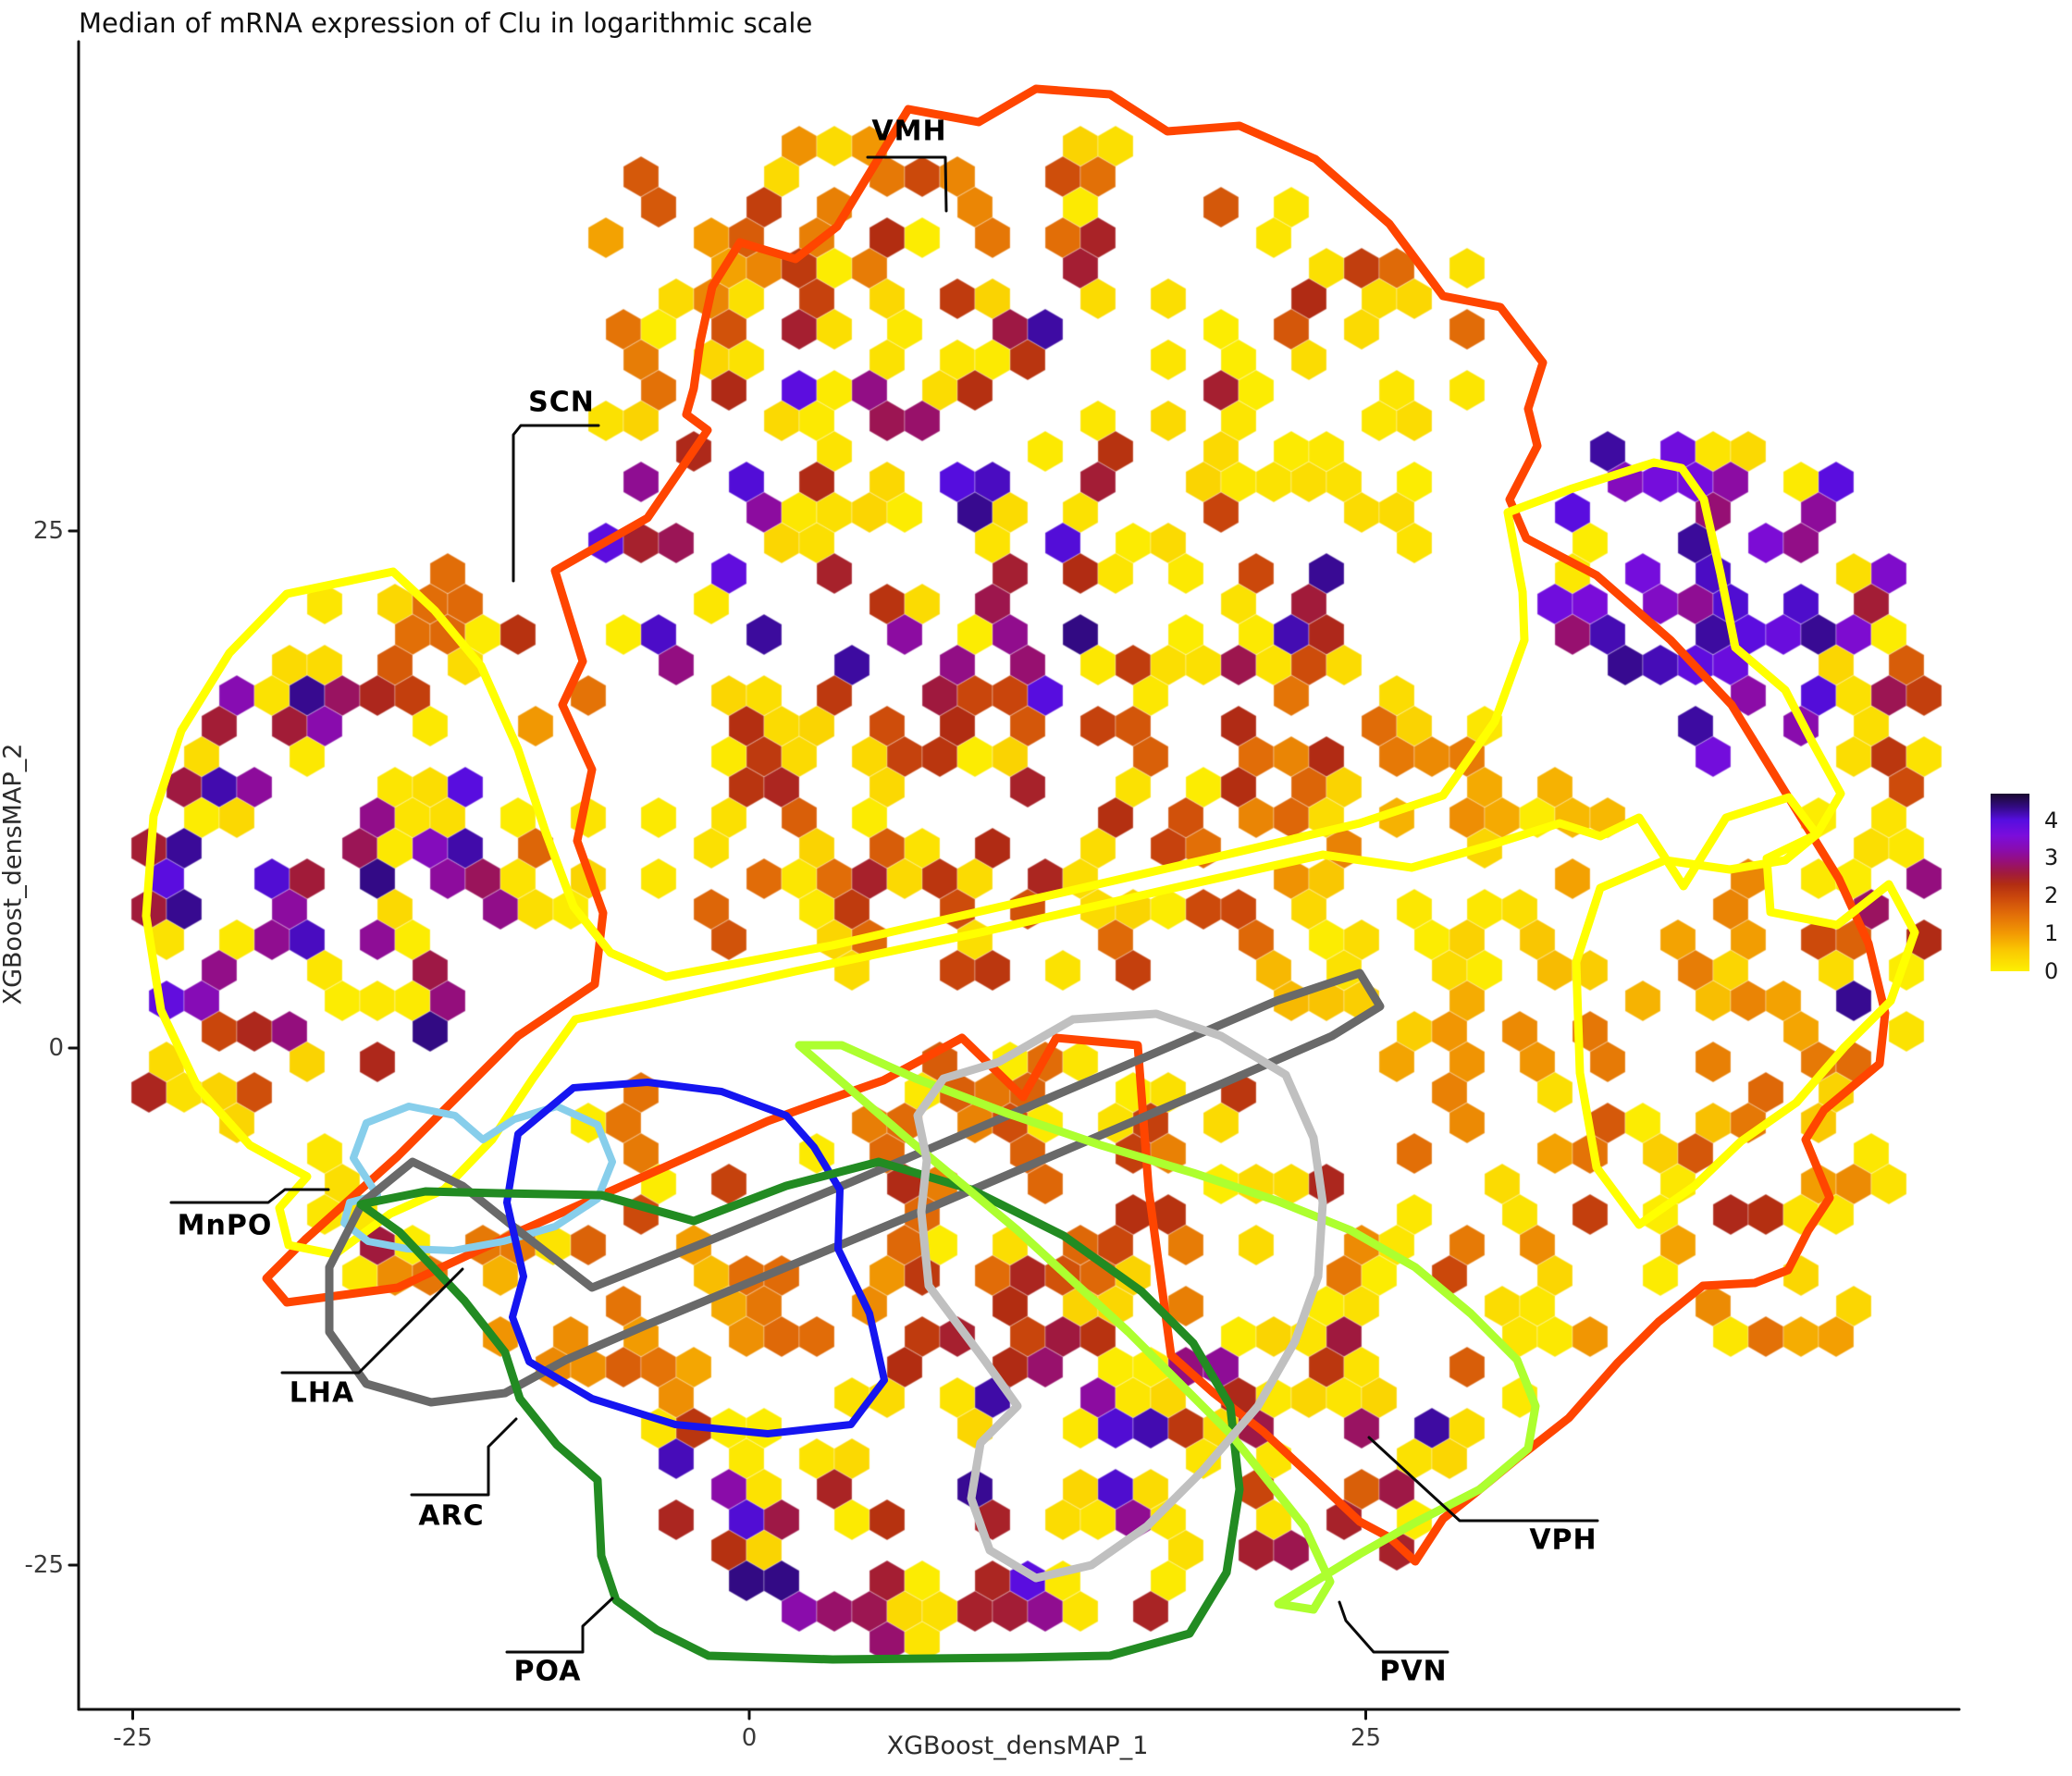  What do you see at coordinates (2051, 858) in the screenshot?
I see `colorbar-tick-label: 3` at bounding box center [2051, 858].